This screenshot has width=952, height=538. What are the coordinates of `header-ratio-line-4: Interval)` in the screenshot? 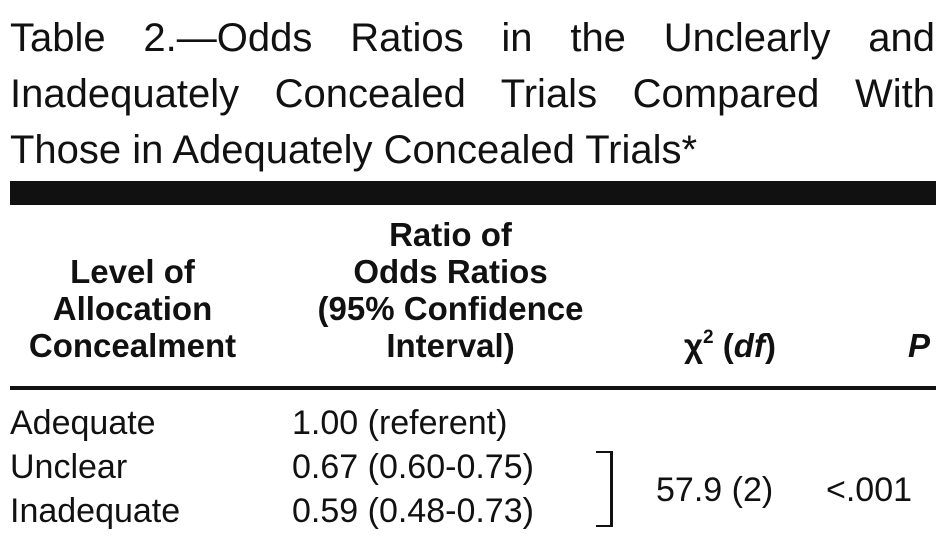 It's located at (450, 345).